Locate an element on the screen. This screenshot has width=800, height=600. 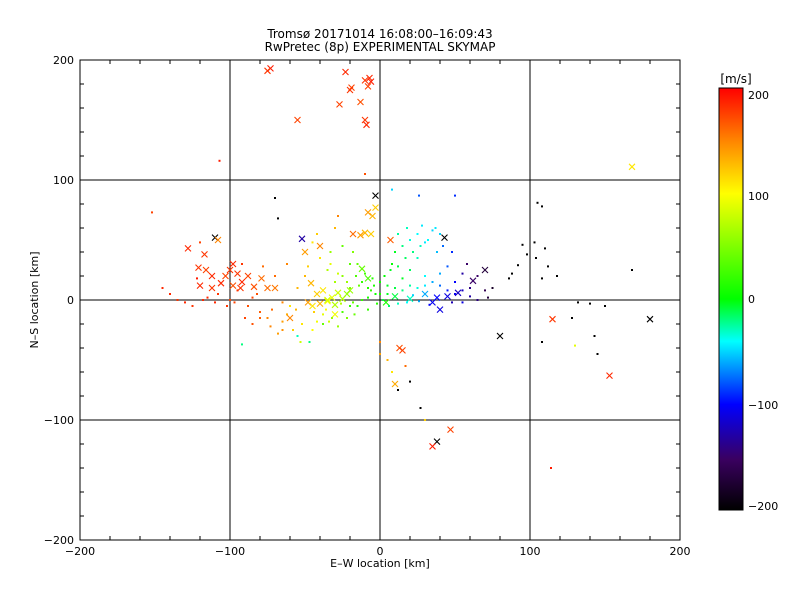
chart-subtitle: RwPretec (8p) EXPERIMENTAL SKYMAP is located at coordinates (380, 47).